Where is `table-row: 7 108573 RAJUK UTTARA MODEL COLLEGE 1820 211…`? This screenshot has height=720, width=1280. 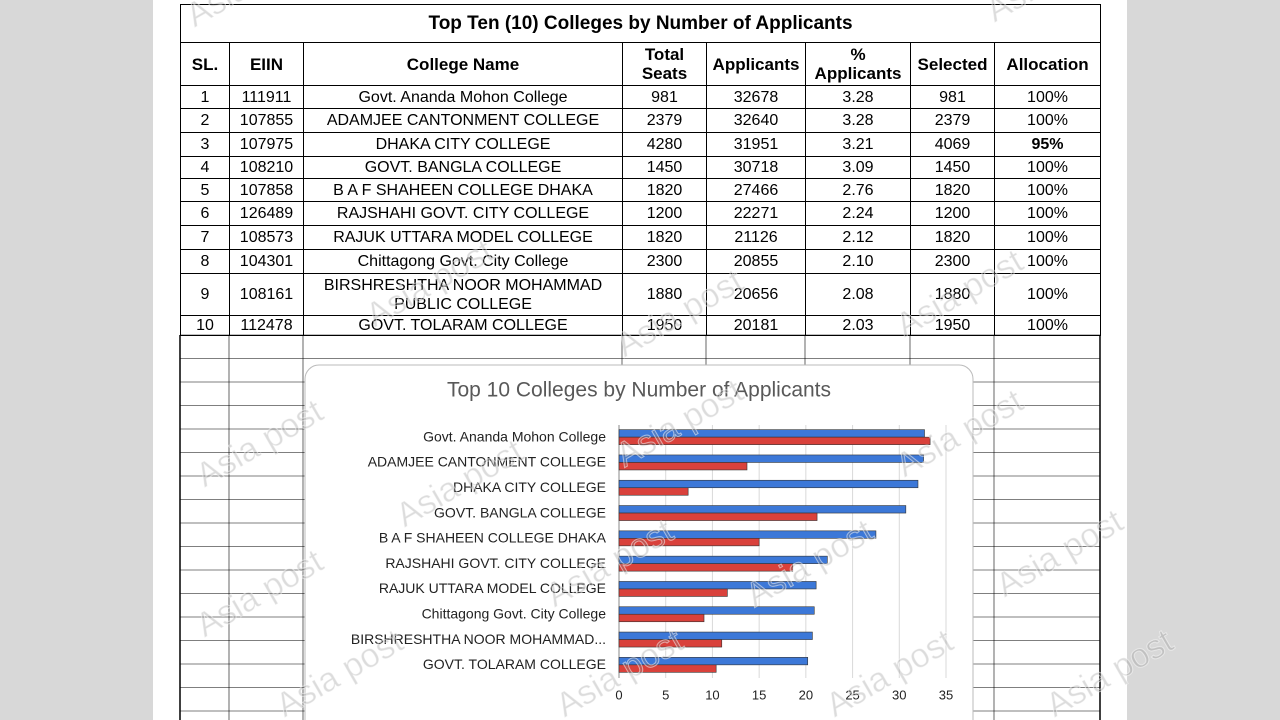
table-row: 7 108573 RAJUK UTTARA MODEL COLLEGE 1820 211… is located at coordinates (641, 237).